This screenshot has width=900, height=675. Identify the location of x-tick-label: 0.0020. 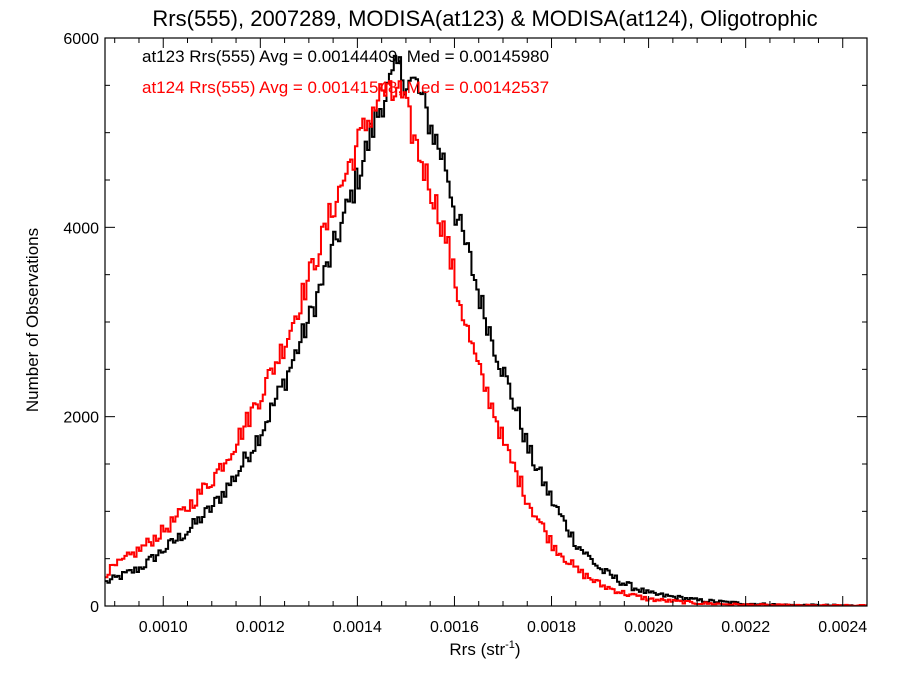
(648, 627).